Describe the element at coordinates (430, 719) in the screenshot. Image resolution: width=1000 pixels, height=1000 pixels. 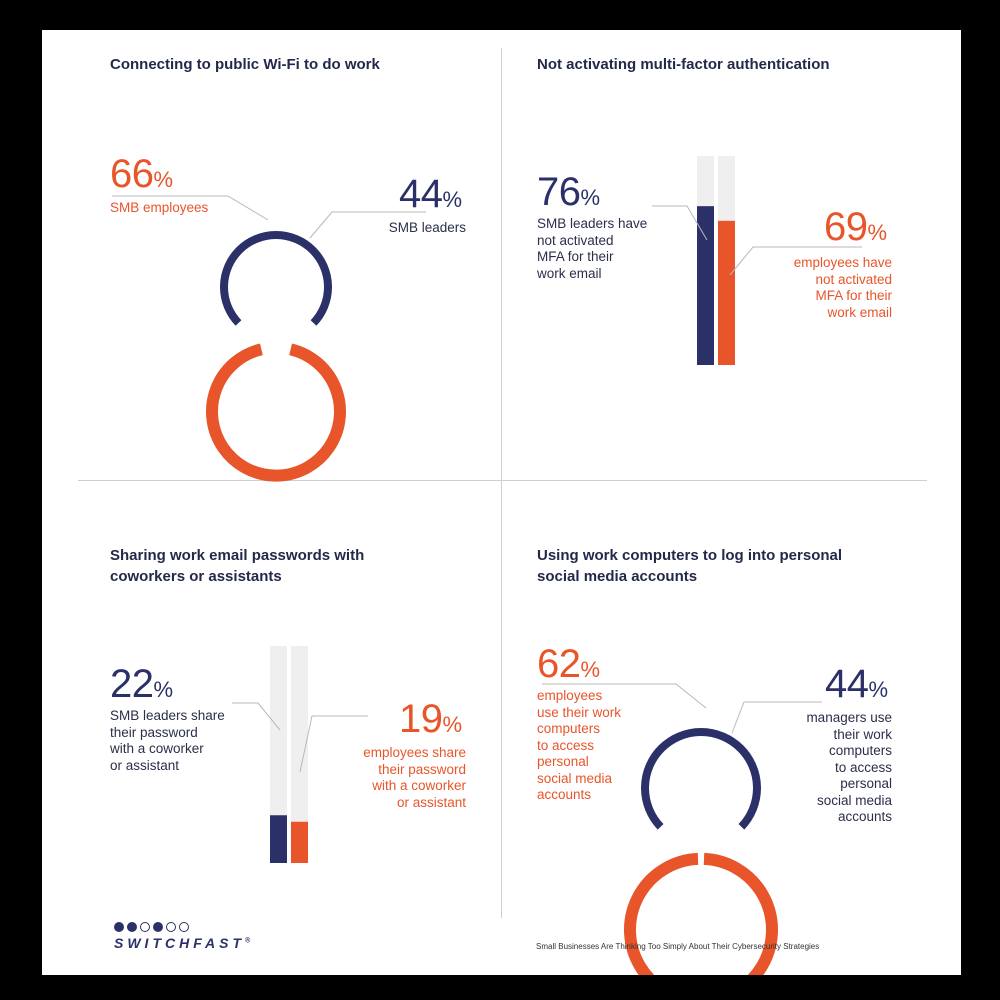
I see `share-employees-value: 19%` at that location.